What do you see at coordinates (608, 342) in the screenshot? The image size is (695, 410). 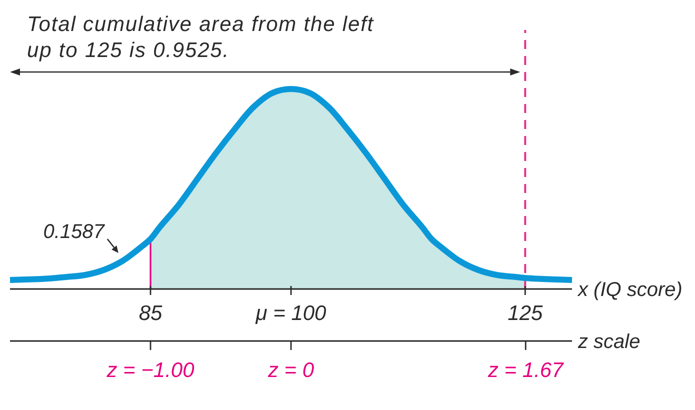 I see `x2-axis-title: z scale` at bounding box center [608, 342].